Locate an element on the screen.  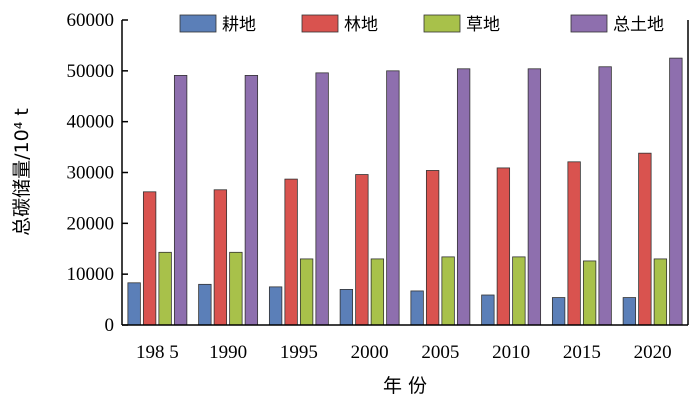
bar-1-1985 is located at coordinates (134, 304).